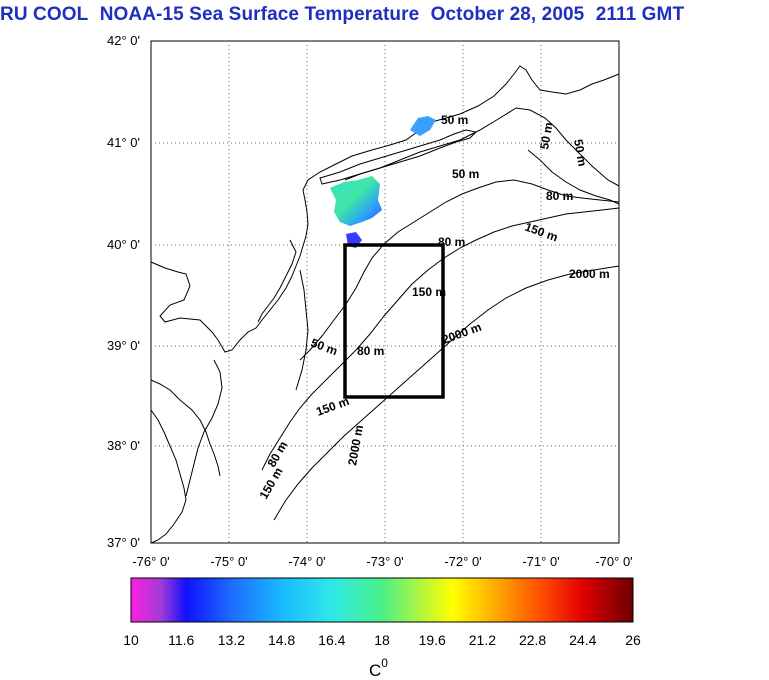  Describe the element at coordinates (355, 445) in the screenshot. I see `contour-label-2000m-c: 2000 m` at that location.